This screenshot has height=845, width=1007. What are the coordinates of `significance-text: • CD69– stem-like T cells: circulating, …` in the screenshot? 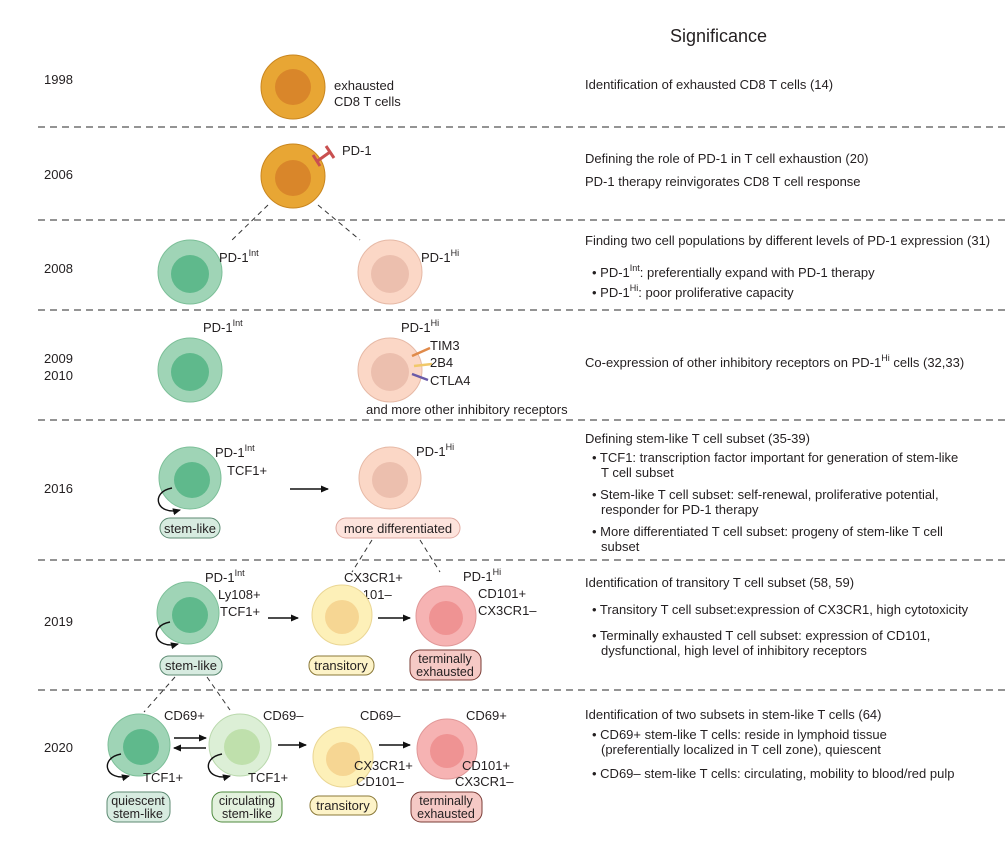 It's located at (773, 773).